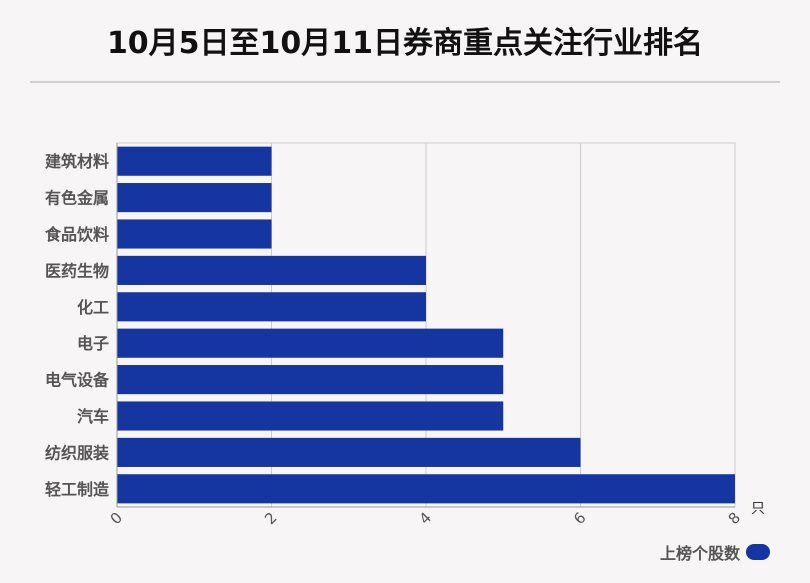  I want to click on y-category-label: 医药生物, so click(77, 270).